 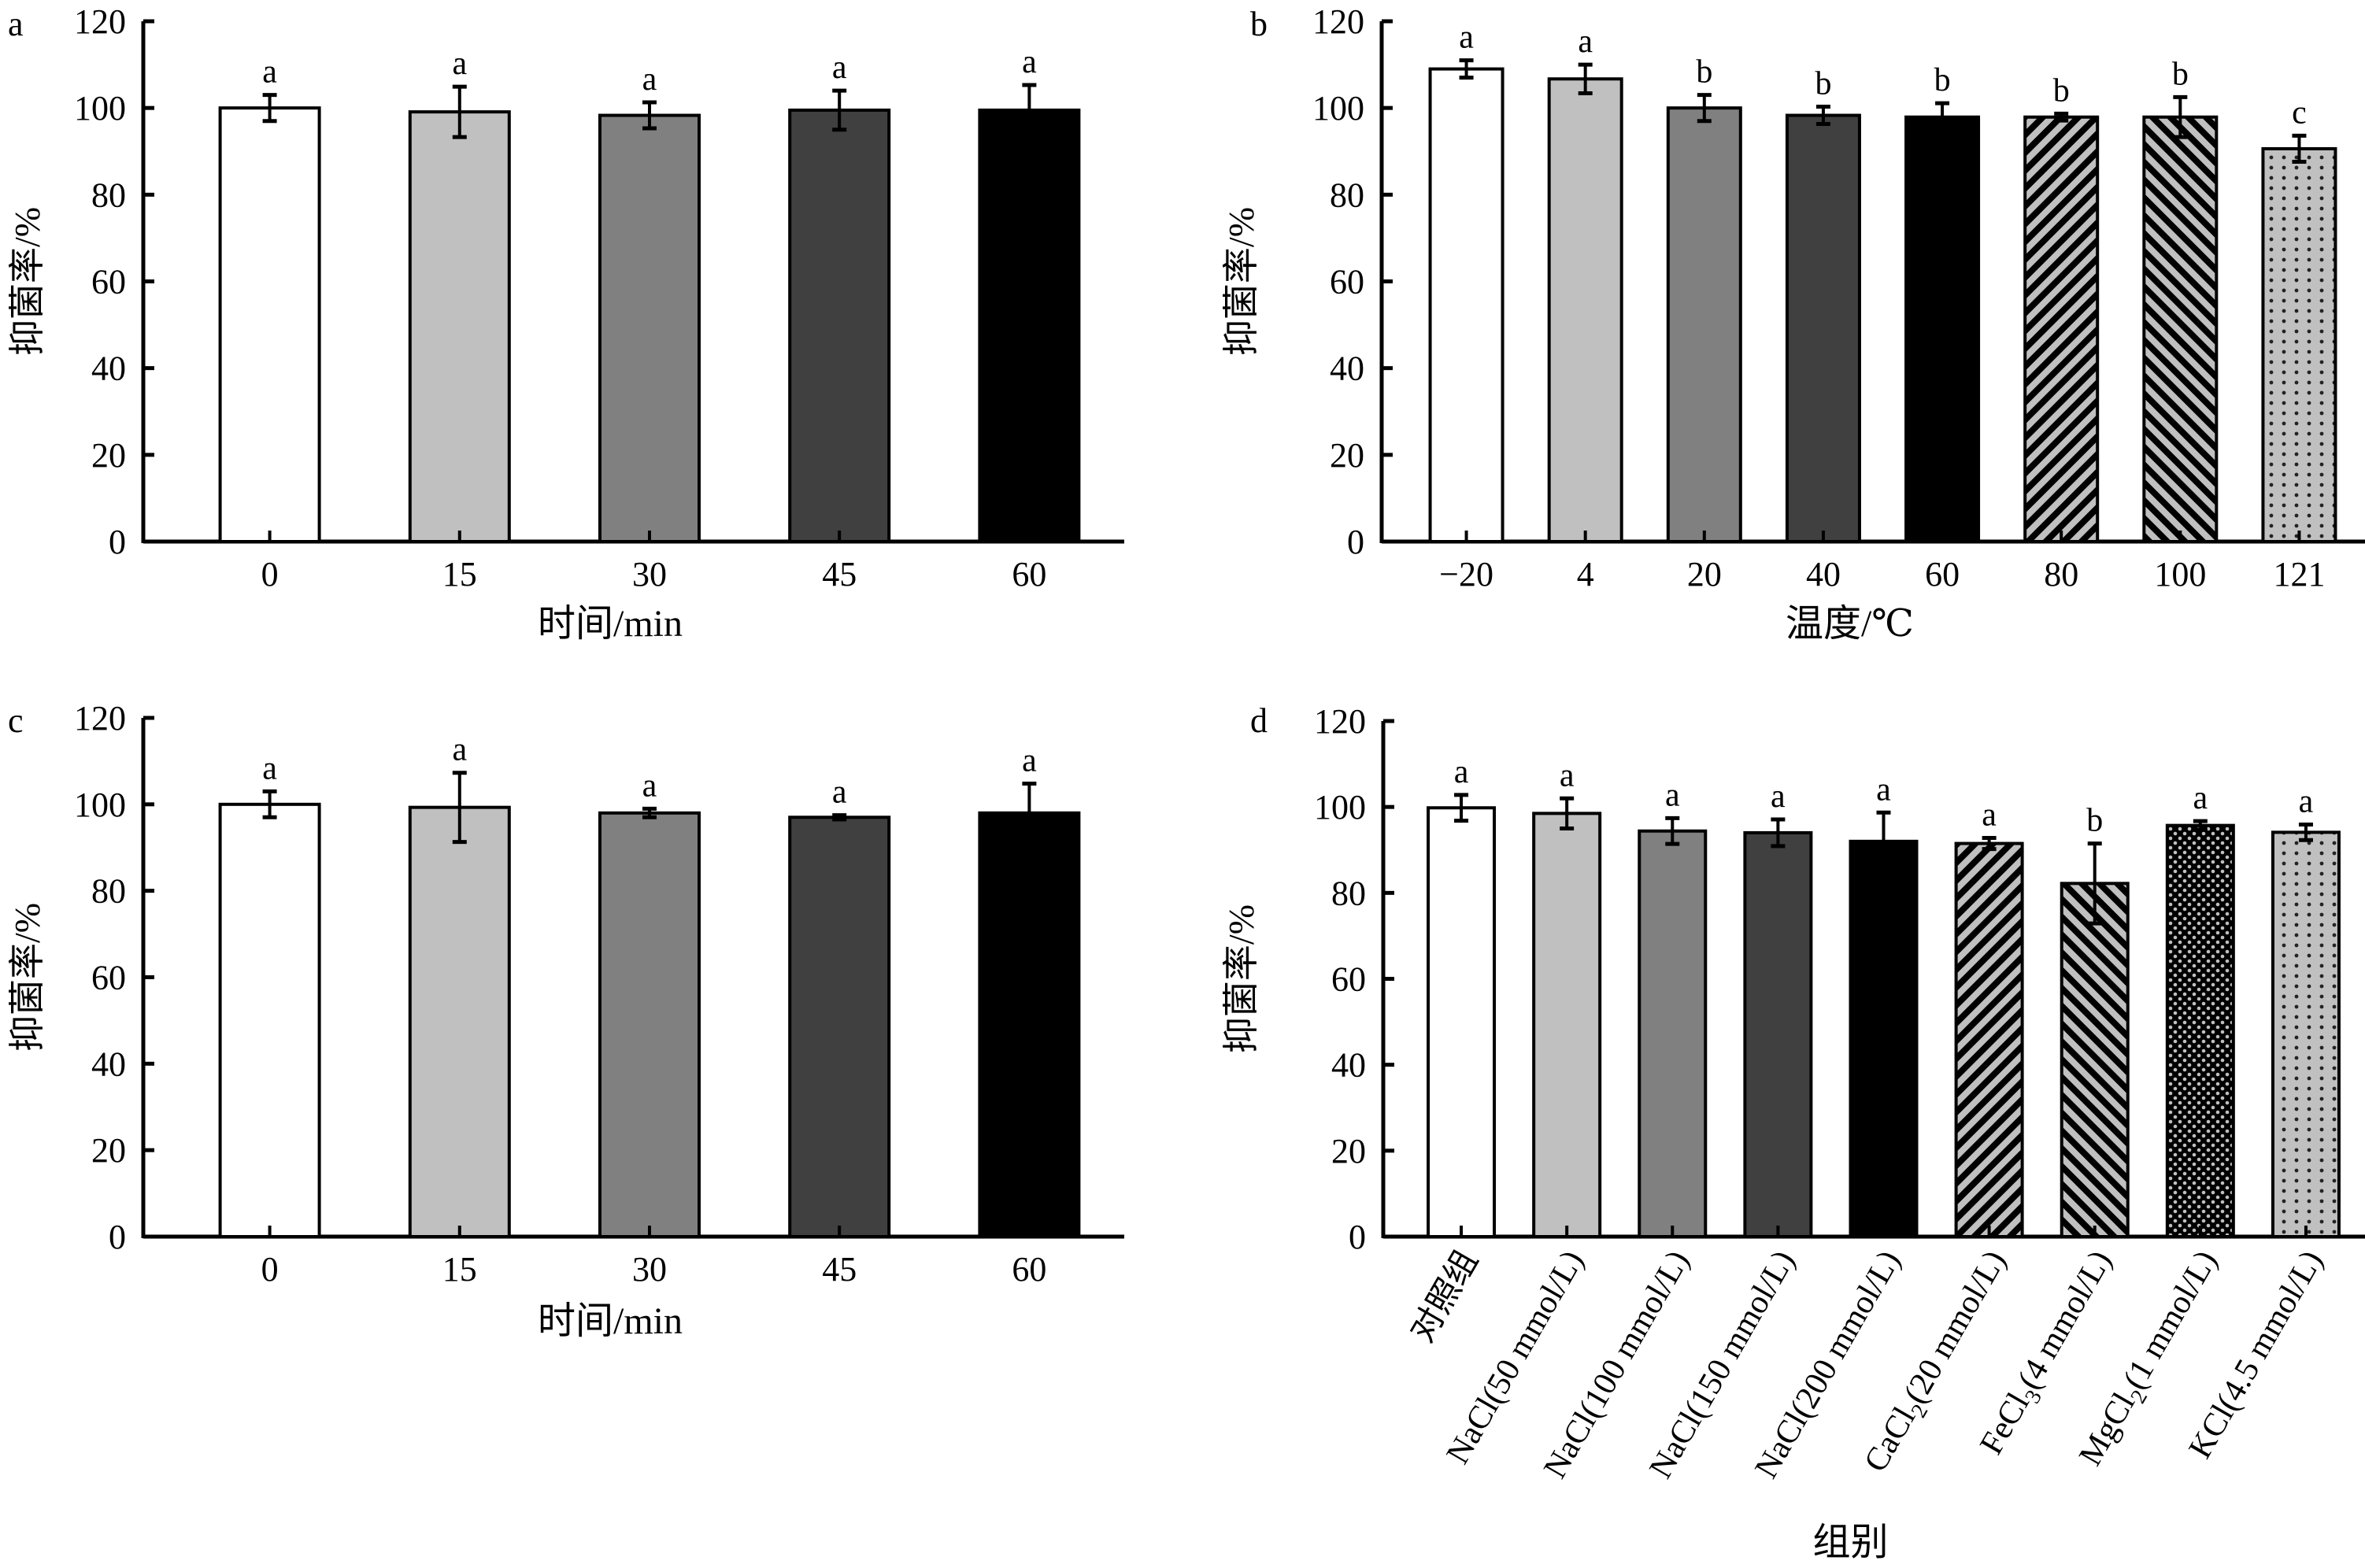 I want to click on significance-label: c, so click(x=2299, y=112).